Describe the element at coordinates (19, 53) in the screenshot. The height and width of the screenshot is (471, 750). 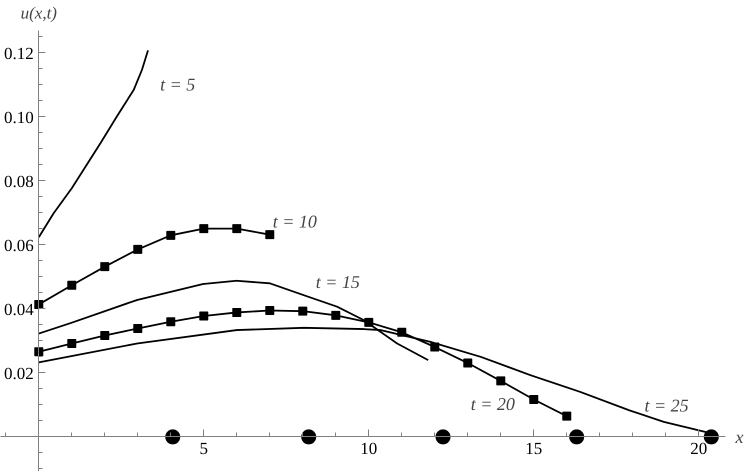
I see `y-tick-label: 0.12` at that location.